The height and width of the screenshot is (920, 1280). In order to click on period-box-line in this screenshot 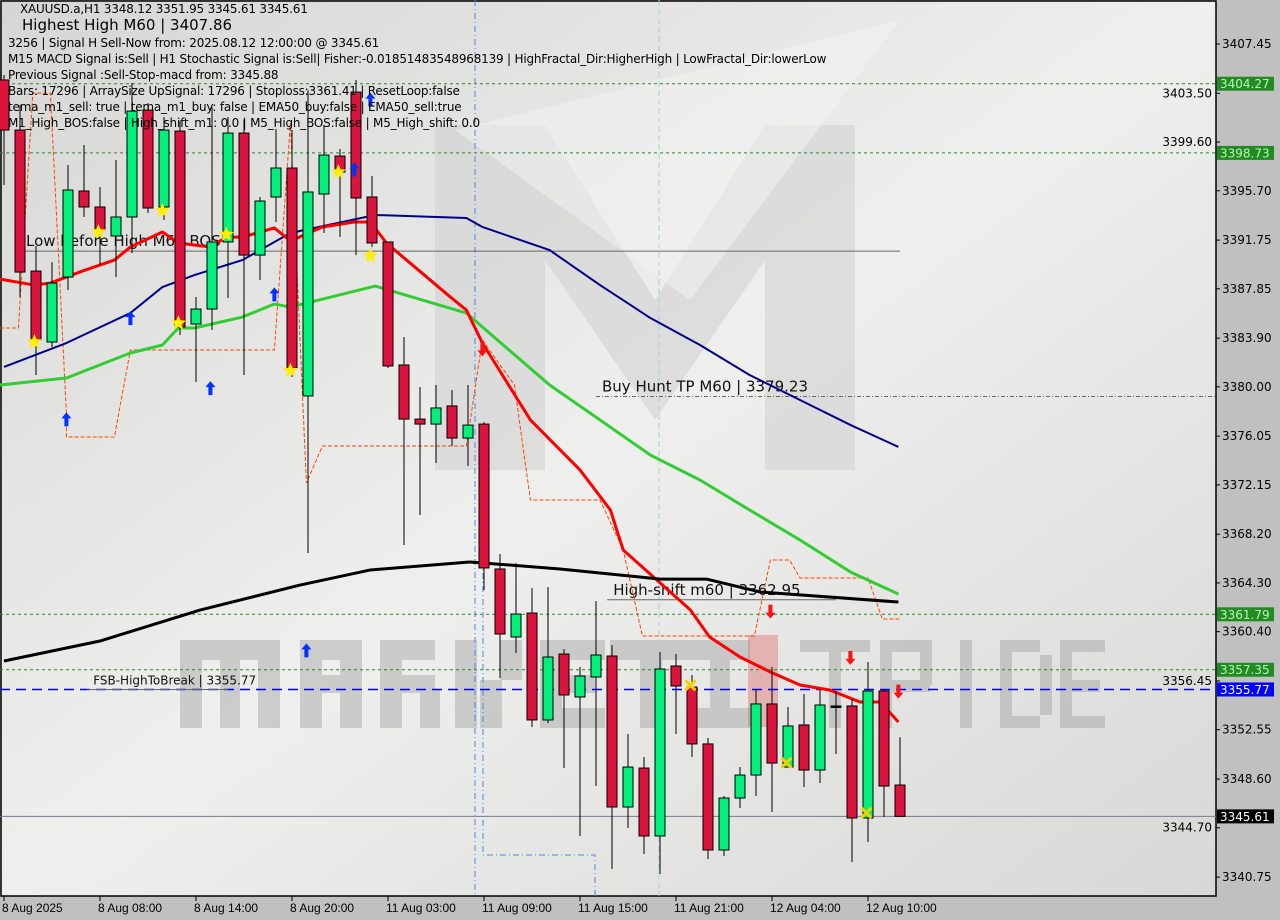, I will do `click(539, 663)`.